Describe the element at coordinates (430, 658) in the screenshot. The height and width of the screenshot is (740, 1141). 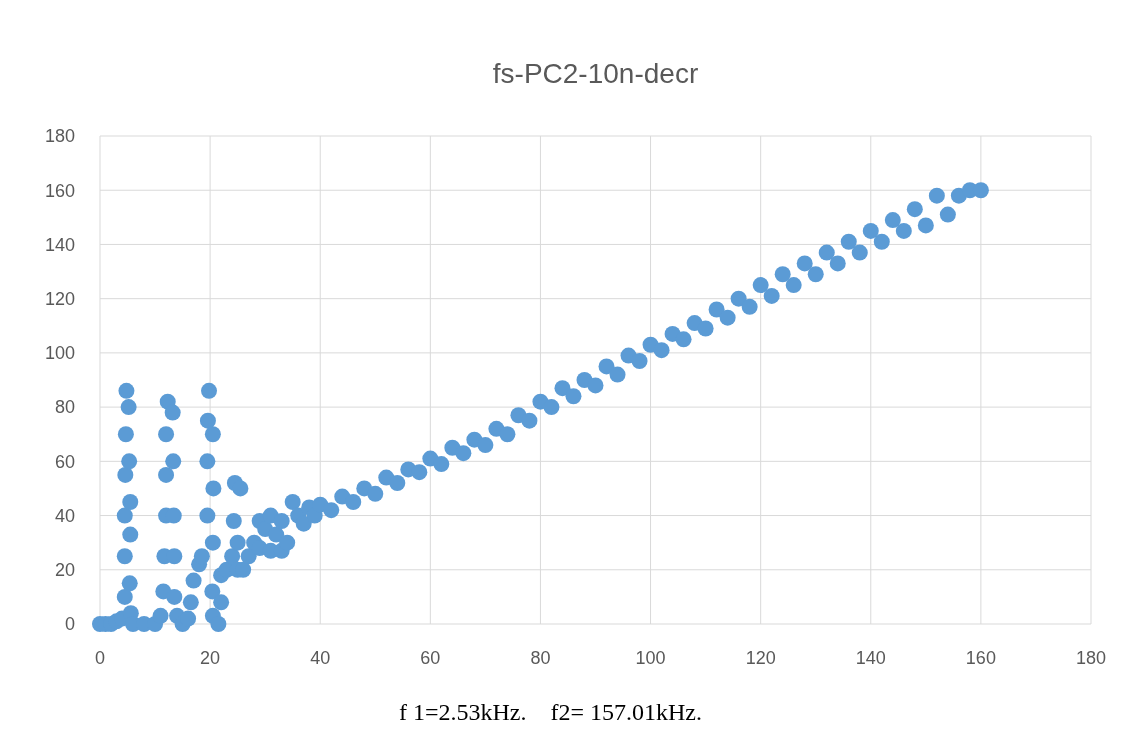
I see `x-tick-label: 60` at that location.